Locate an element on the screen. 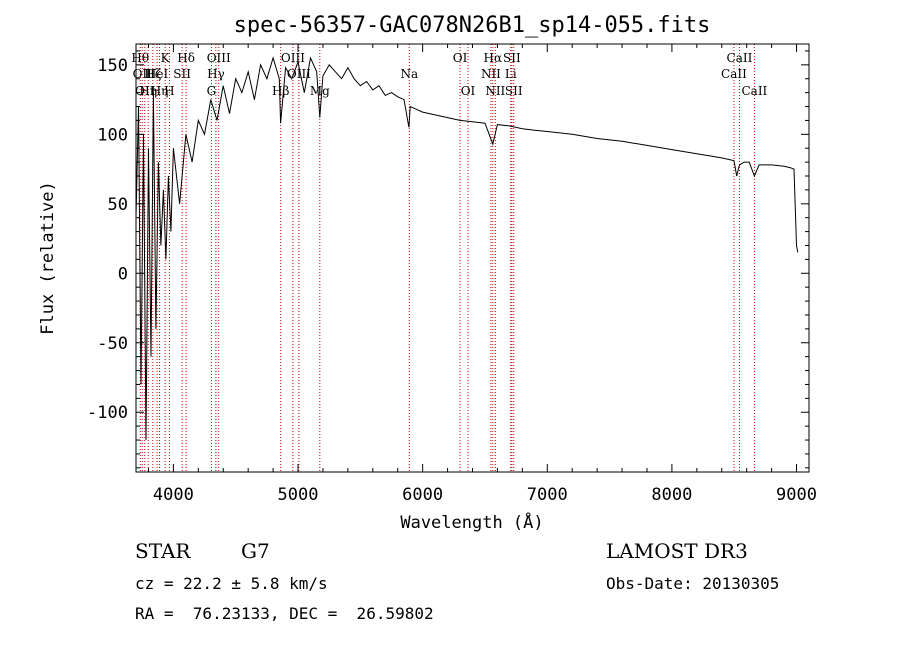 The height and width of the screenshot is (649, 900). line-label: Hα is located at coordinates (493, 58).